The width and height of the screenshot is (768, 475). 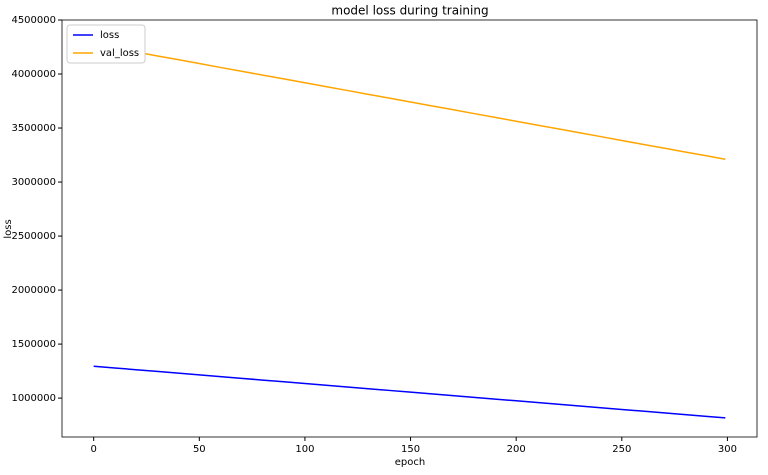 What do you see at coordinates (304, 449) in the screenshot?
I see `x-tick-label: 100` at bounding box center [304, 449].